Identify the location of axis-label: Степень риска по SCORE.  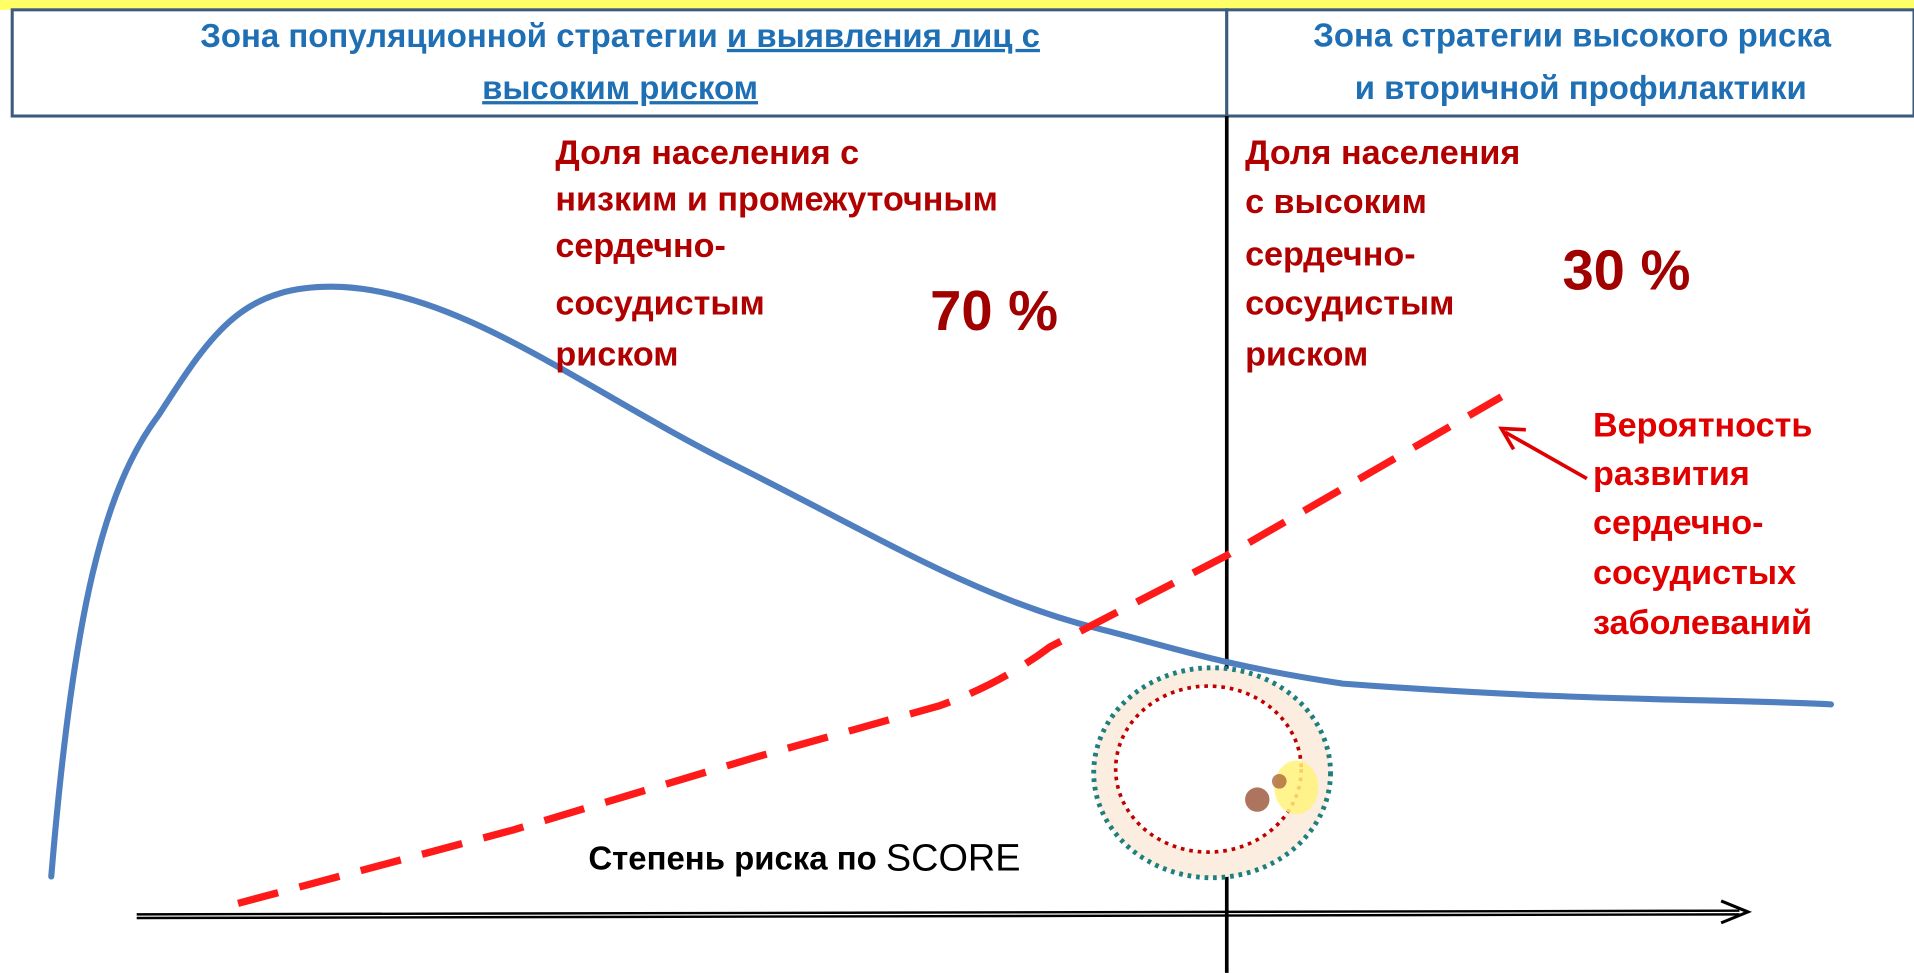
(804, 859).